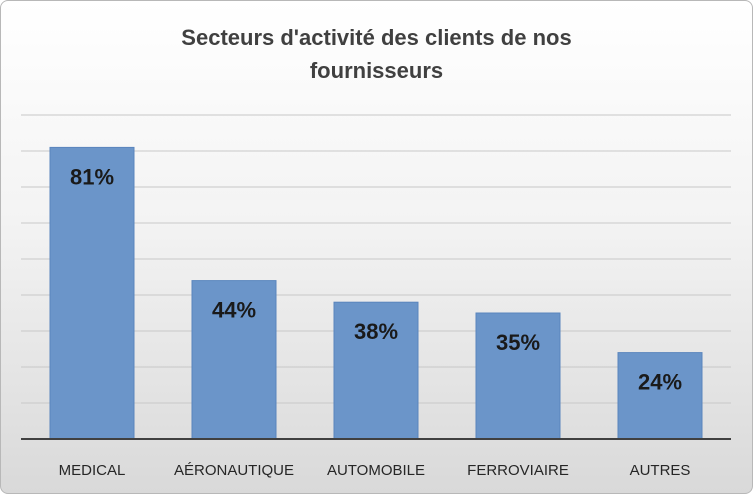  Describe the element at coordinates (518, 470) in the screenshot. I see `x-tick-label: FERROVIAIRE` at that location.